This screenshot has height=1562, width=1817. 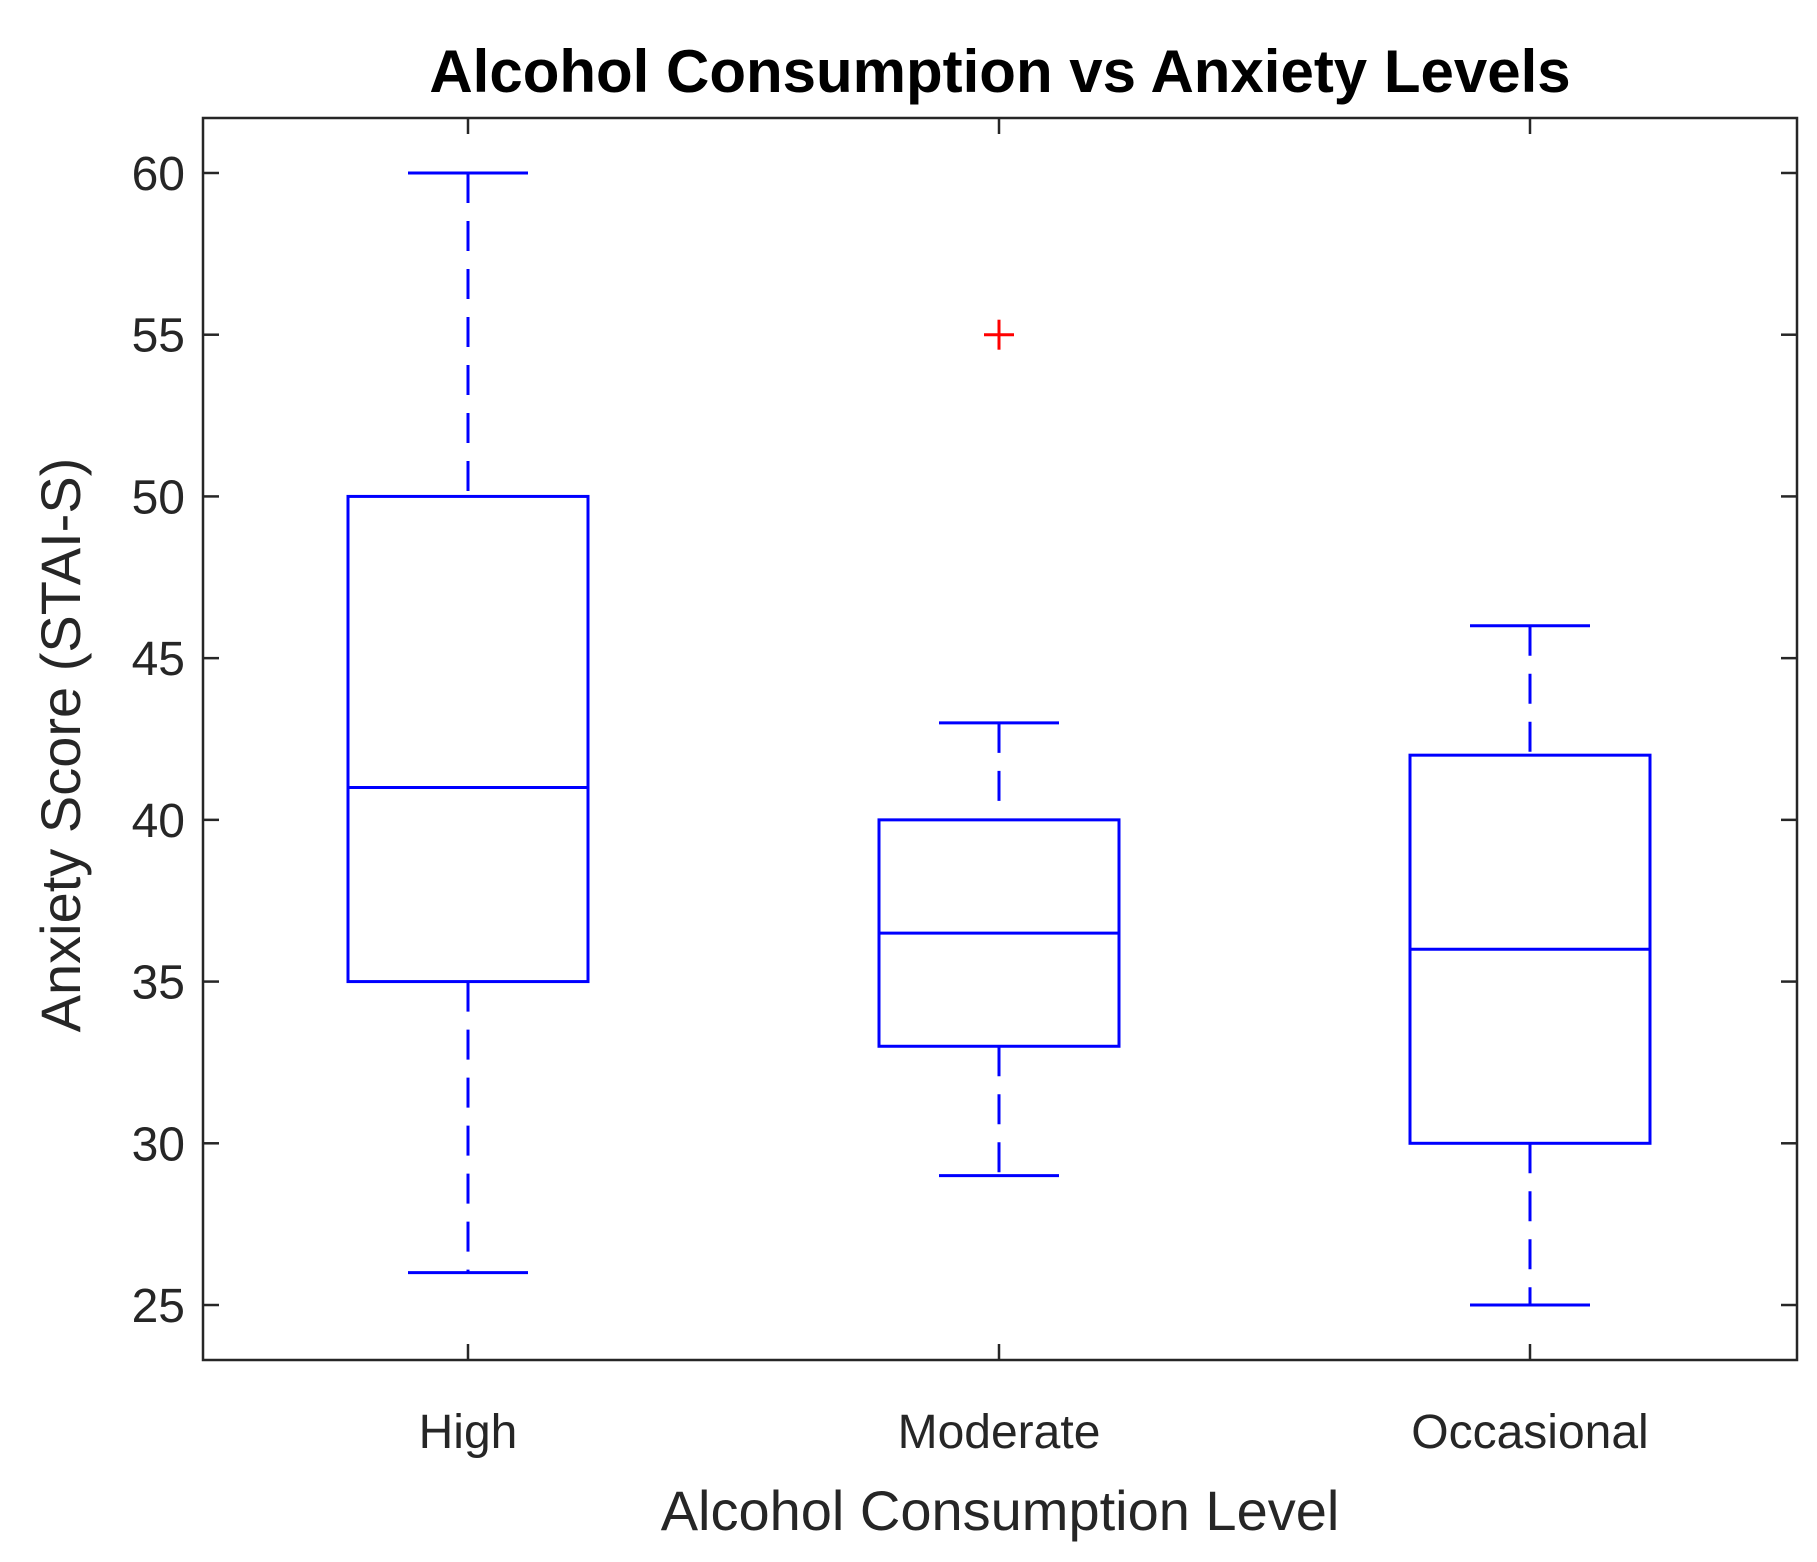 I want to click on box-group-high, so click(x=468, y=723).